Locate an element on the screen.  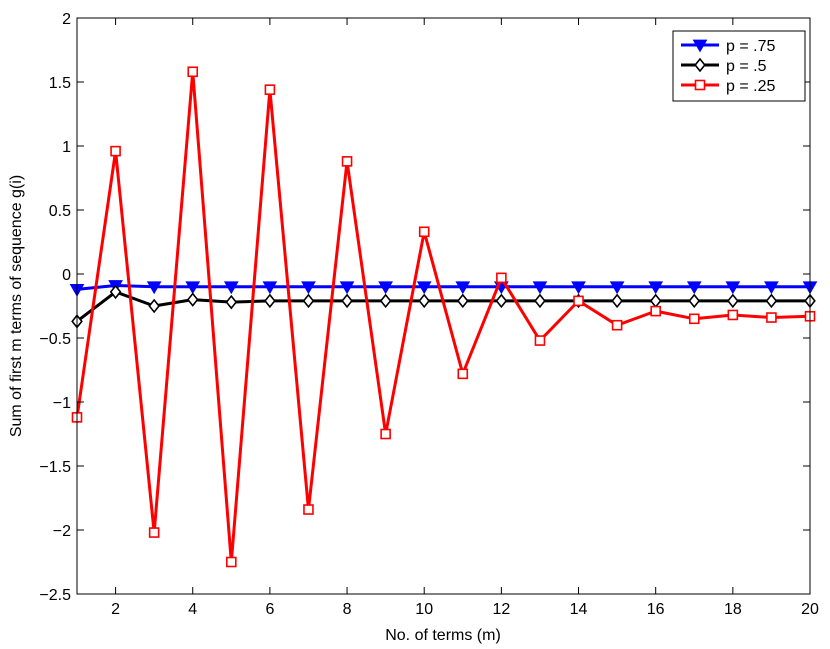
y-tick-label: −0.5 is located at coordinates (55, 339).